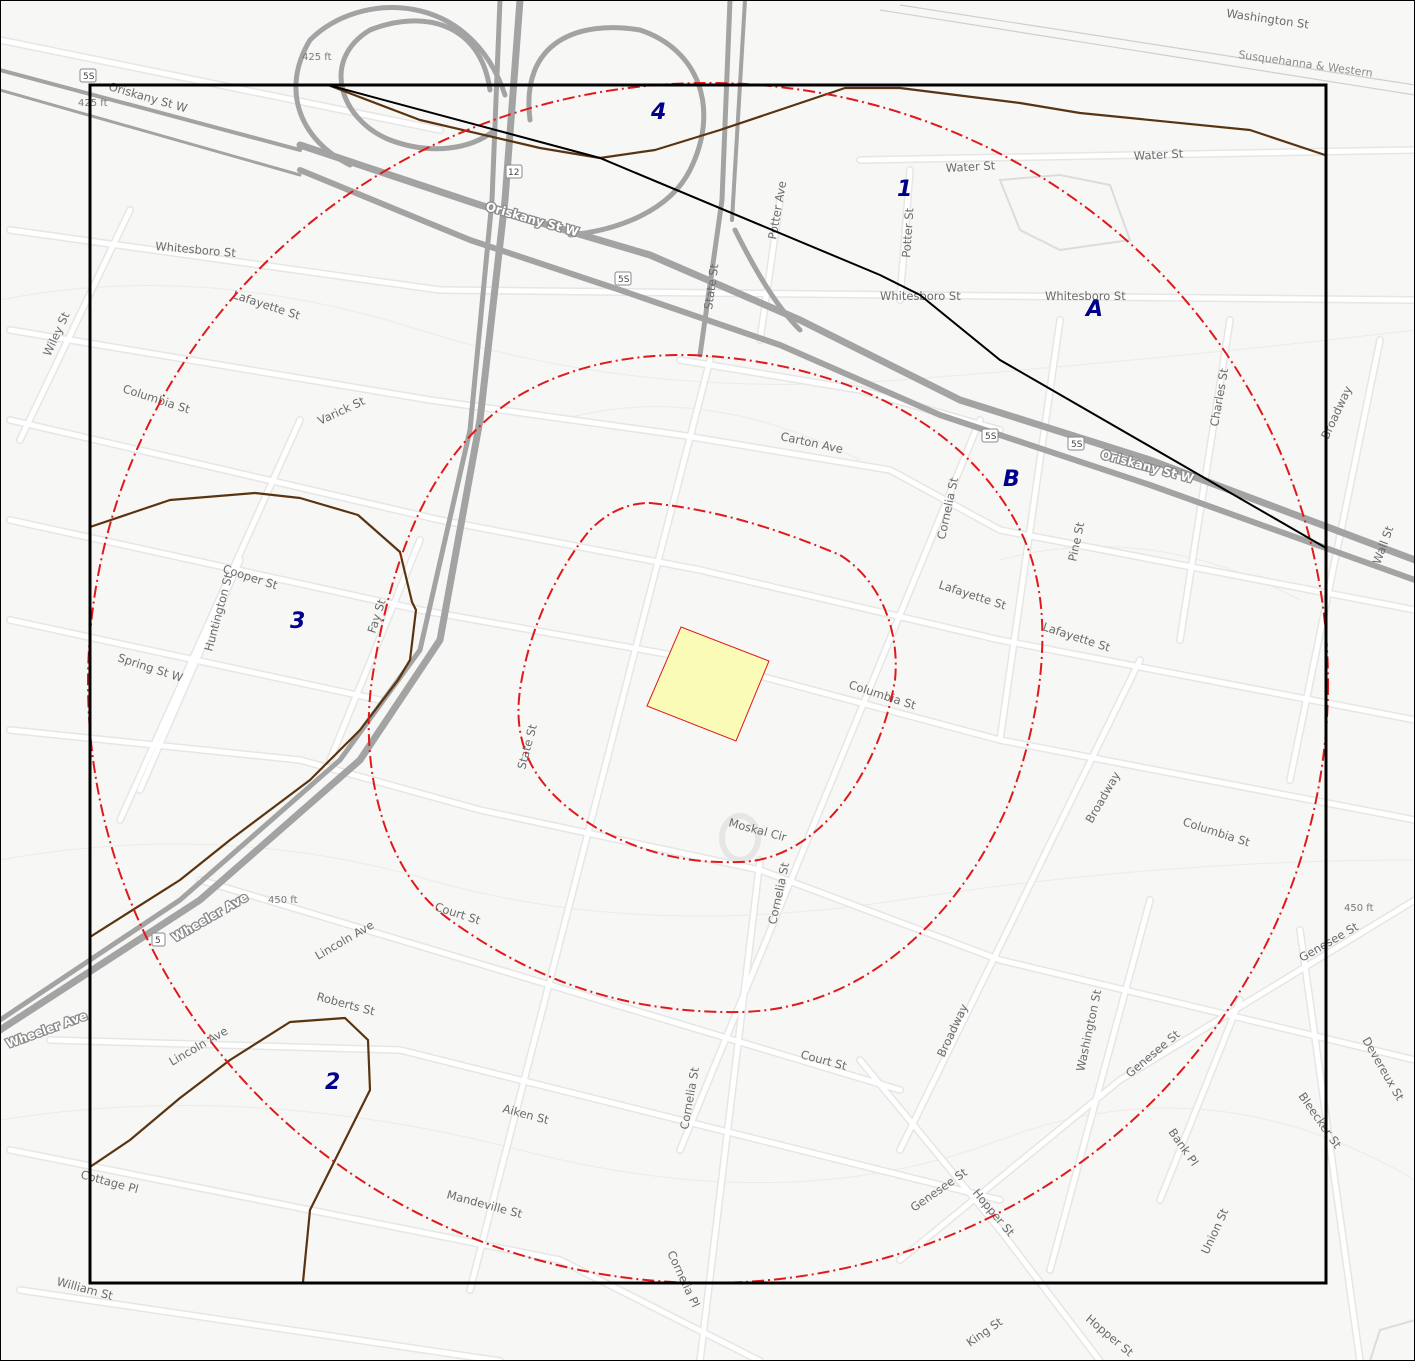  Describe the element at coordinates (1147, 466) in the screenshot. I see `highway-label: Oriskany St W` at that location.